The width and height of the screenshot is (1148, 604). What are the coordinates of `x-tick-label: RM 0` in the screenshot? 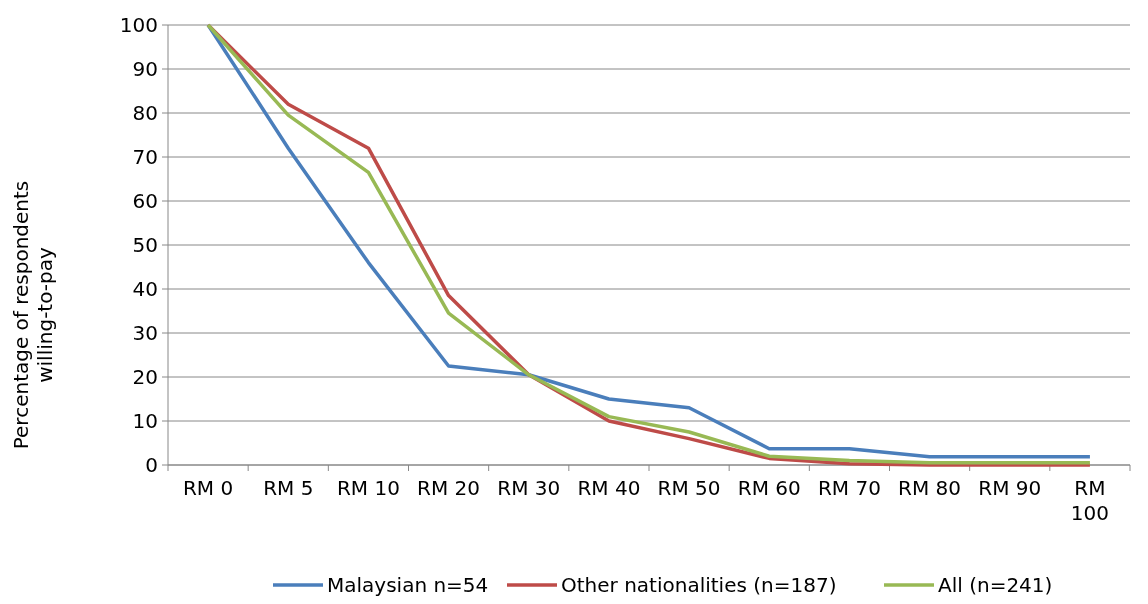 It's located at (208, 488).